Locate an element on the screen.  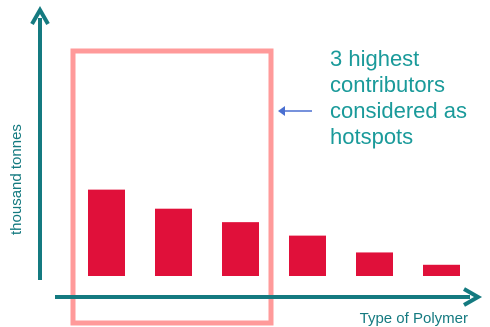
annotation-line-1: 3 highest is located at coordinates (375, 58).